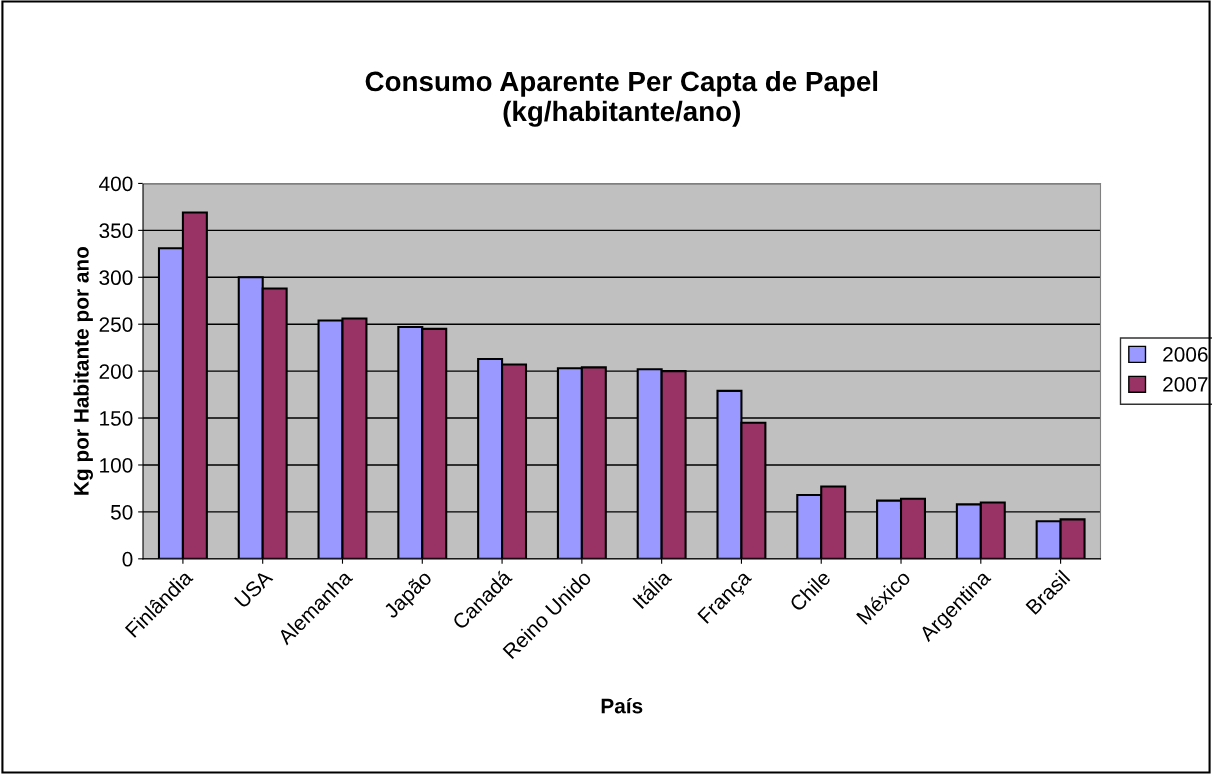 The width and height of the screenshot is (1212, 774). What do you see at coordinates (121, 512) in the screenshot?
I see `y-tick-label: 50` at bounding box center [121, 512].